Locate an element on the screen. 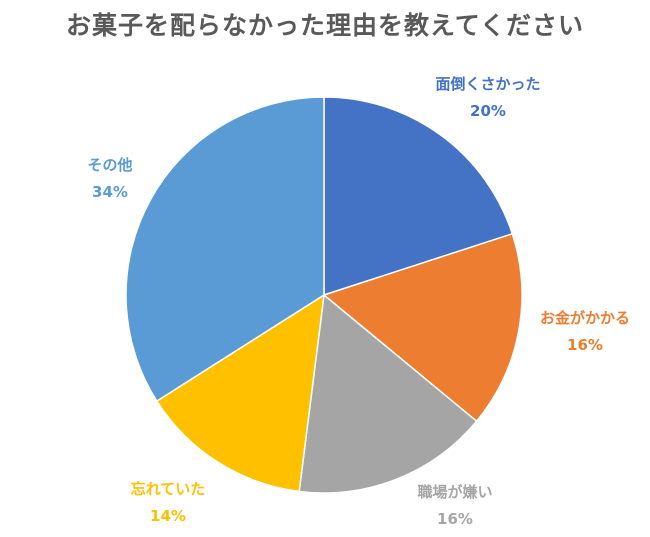  slice-value-okane: 16% is located at coordinates (585, 345).